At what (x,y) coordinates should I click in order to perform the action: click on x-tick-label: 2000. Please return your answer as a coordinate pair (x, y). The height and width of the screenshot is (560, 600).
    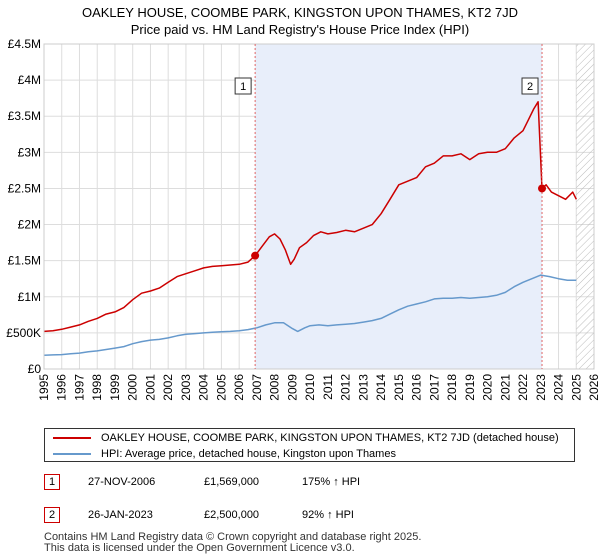
    Looking at the image, I should click on (133, 387).